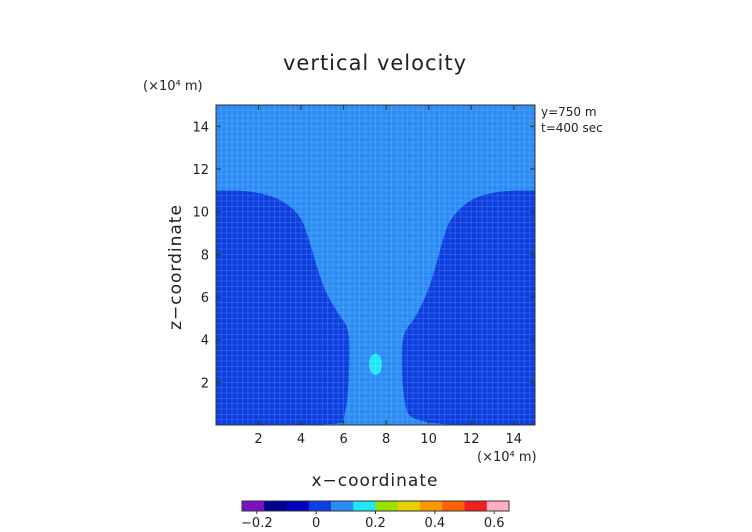 This screenshot has height=532, width=752. I want to click on colorbar-tick-label: 0, so click(316, 523).